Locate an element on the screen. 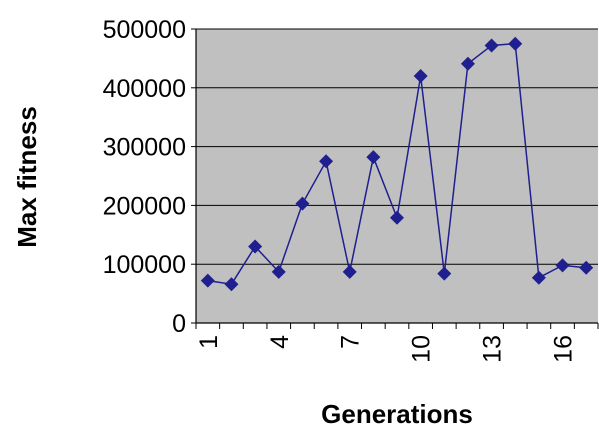  y-tick-label: 500000 is located at coordinates (144, 30).